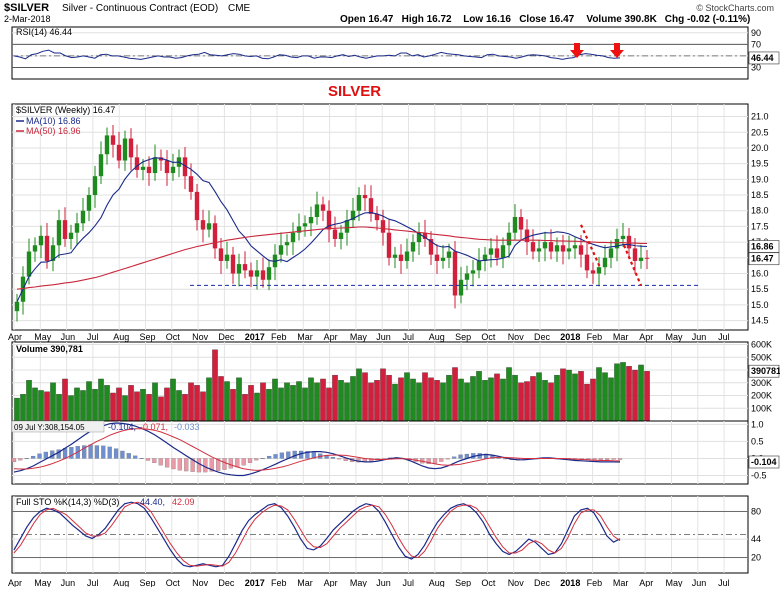 This screenshot has width=780, height=592. What do you see at coordinates (760, 226) in the screenshot?
I see `price-tick-label: 17.5` at bounding box center [760, 226].